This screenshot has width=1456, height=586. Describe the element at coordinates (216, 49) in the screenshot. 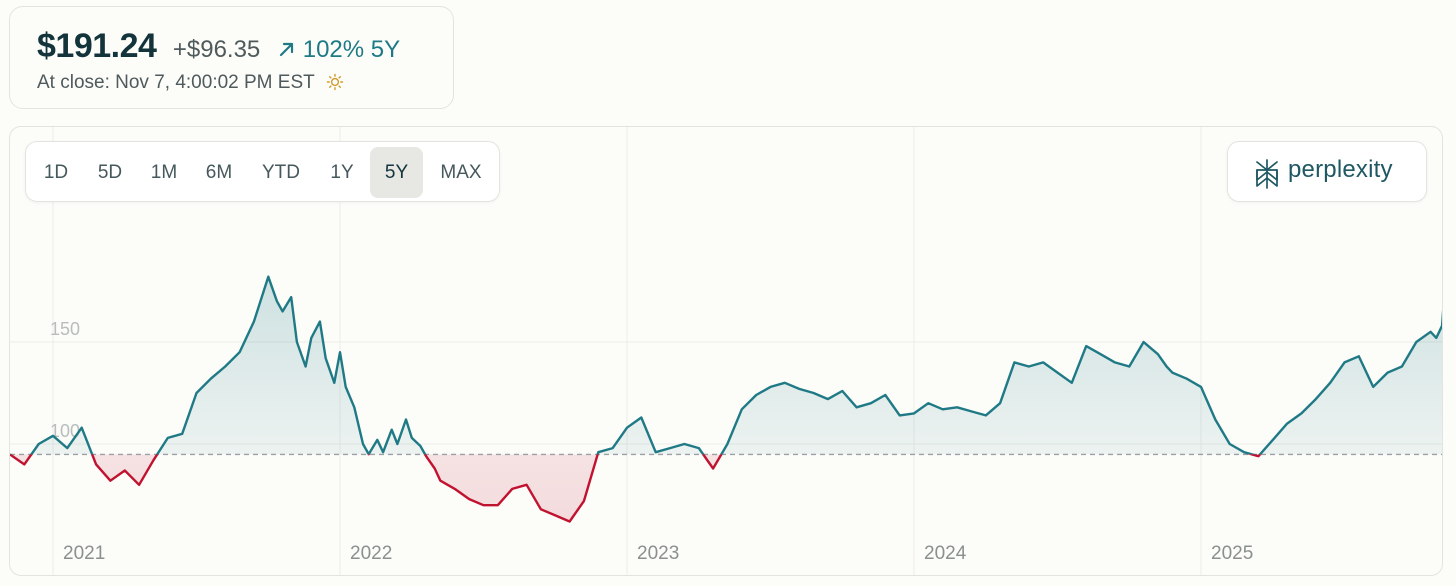

I see `price-change: +$96.35` at that location.